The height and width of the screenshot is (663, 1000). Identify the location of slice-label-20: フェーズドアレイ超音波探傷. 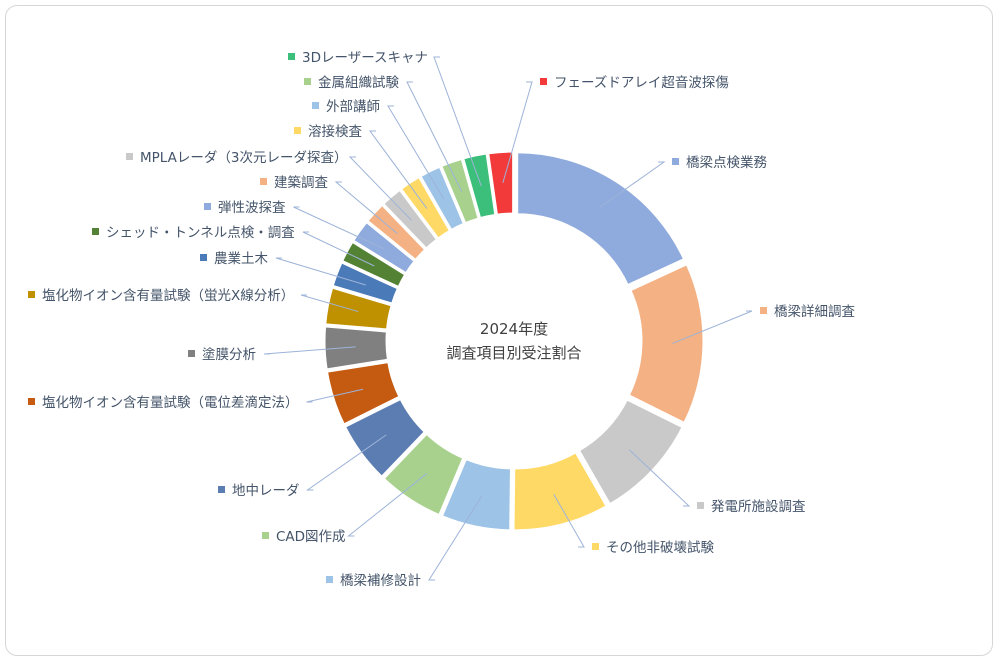
(641, 82).